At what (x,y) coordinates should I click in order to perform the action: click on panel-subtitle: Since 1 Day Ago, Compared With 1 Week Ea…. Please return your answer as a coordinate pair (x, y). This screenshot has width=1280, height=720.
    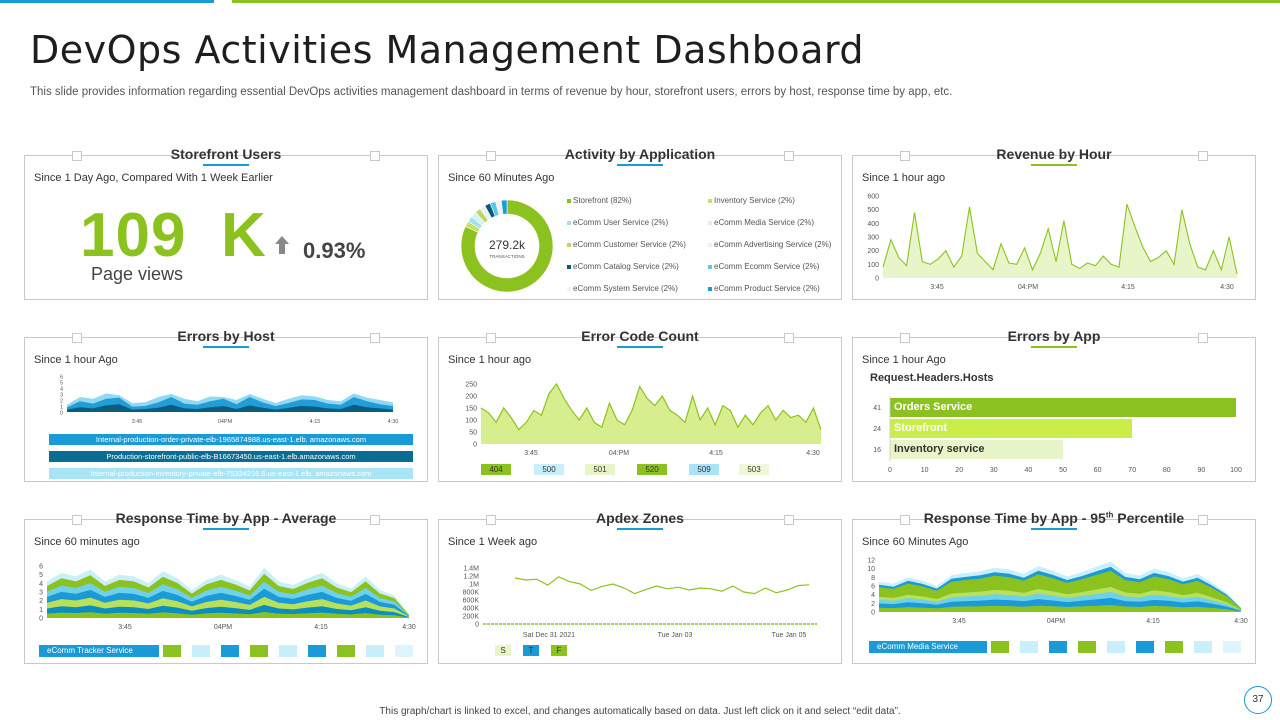
    Looking at the image, I should click on (153, 178).